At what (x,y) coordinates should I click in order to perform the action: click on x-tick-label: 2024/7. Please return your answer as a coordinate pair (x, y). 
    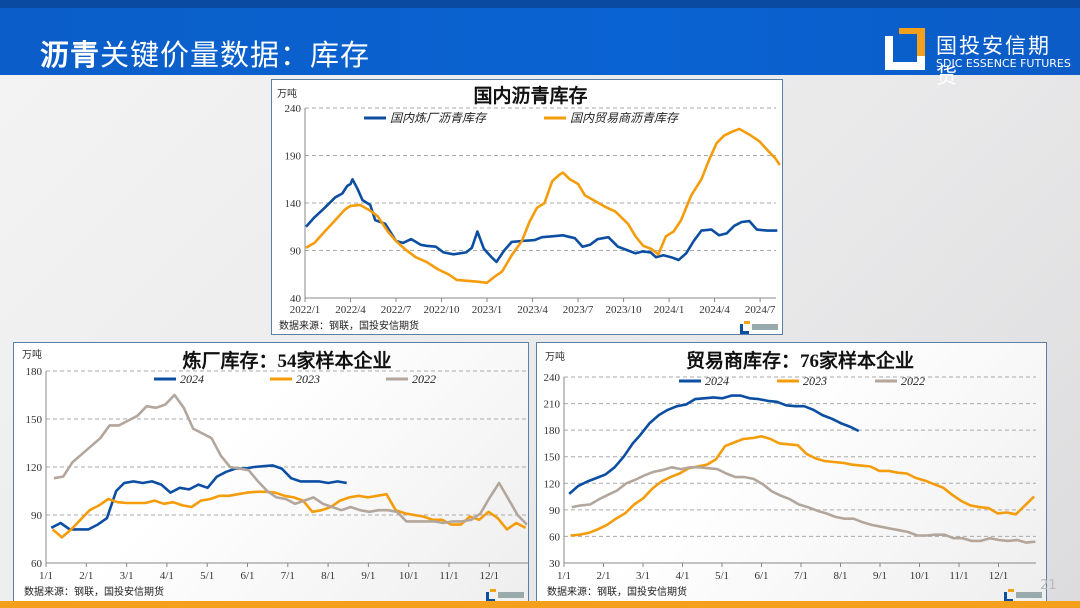
    Looking at the image, I should click on (760, 310).